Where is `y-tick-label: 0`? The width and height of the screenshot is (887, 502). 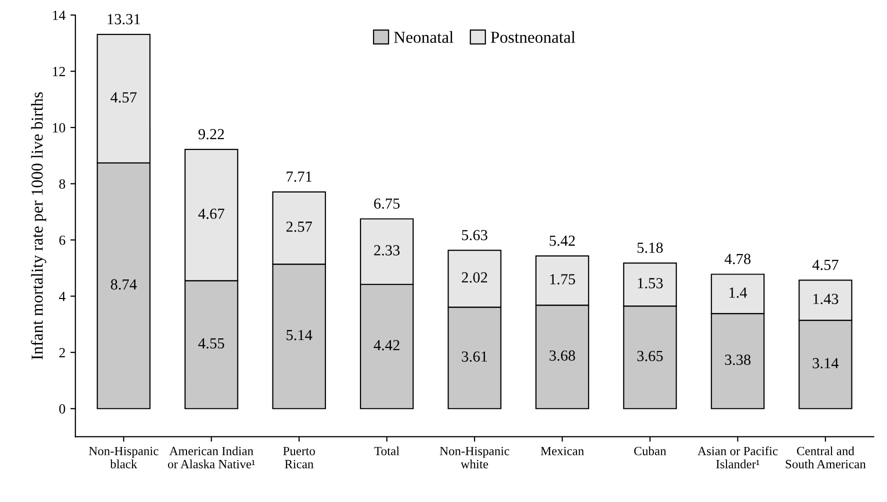
y-tick-label: 0 is located at coordinates (62, 409).